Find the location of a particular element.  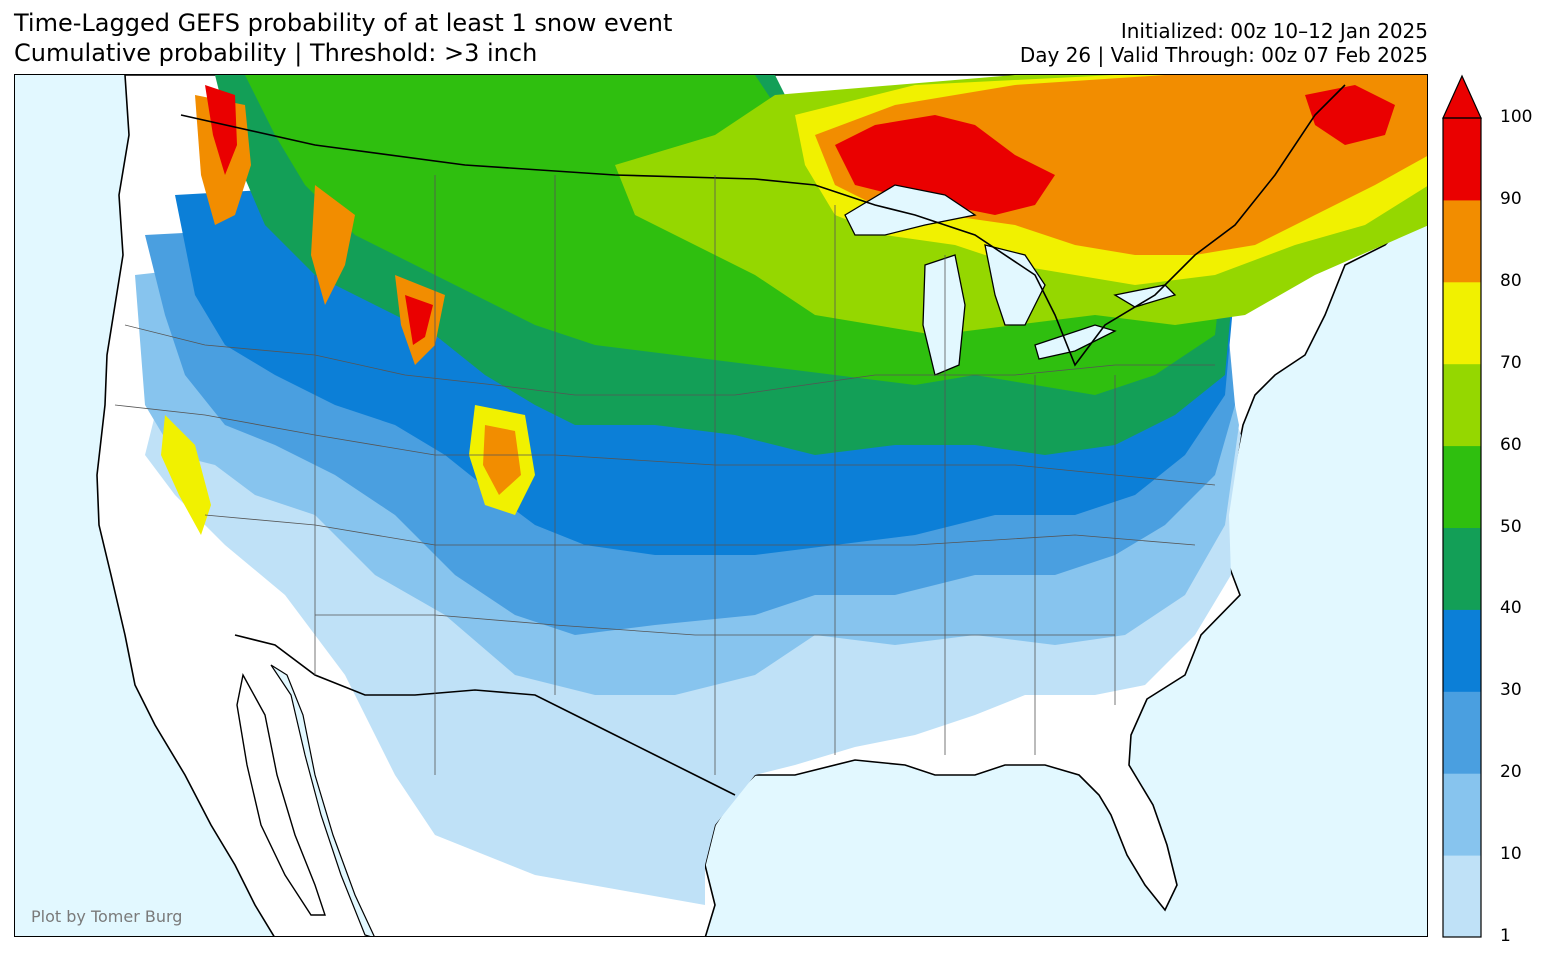

colorbar-tick-label: 40 is located at coordinates (1511, 608).